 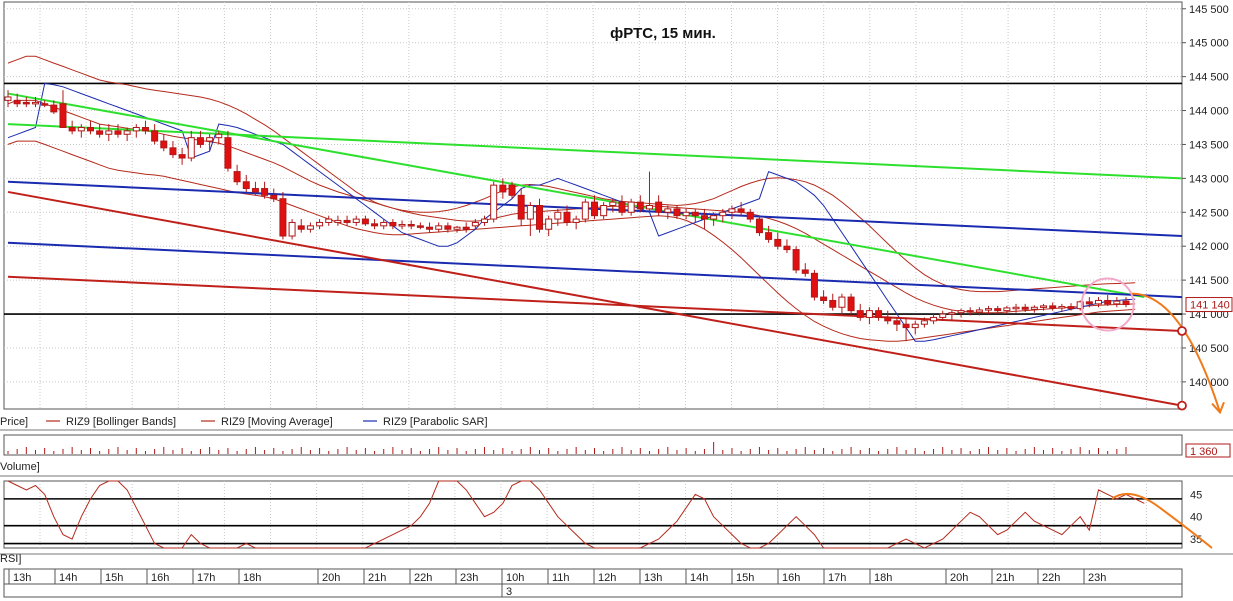 I want to click on highlight-circle, so click(x=1107, y=304).